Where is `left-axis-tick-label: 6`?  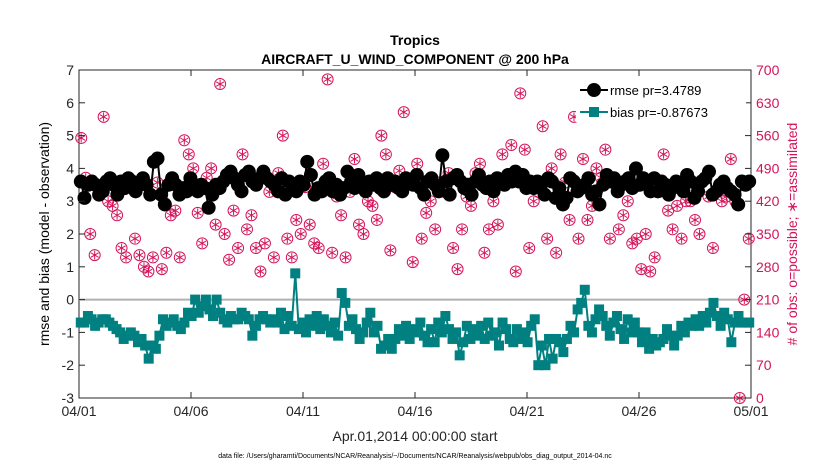
left-axis-tick-label: 6 is located at coordinates (70, 103).